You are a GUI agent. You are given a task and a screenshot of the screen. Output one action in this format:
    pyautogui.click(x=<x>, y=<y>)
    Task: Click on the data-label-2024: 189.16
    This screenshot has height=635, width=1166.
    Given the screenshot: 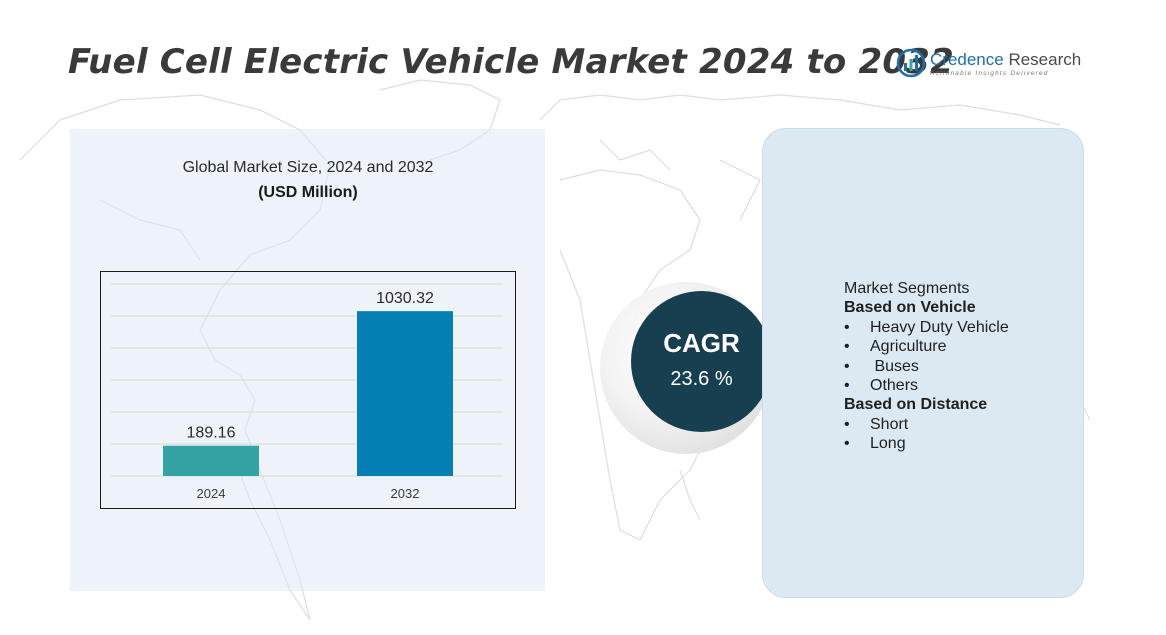 What is the action you would take?
    pyautogui.click(x=211, y=433)
    